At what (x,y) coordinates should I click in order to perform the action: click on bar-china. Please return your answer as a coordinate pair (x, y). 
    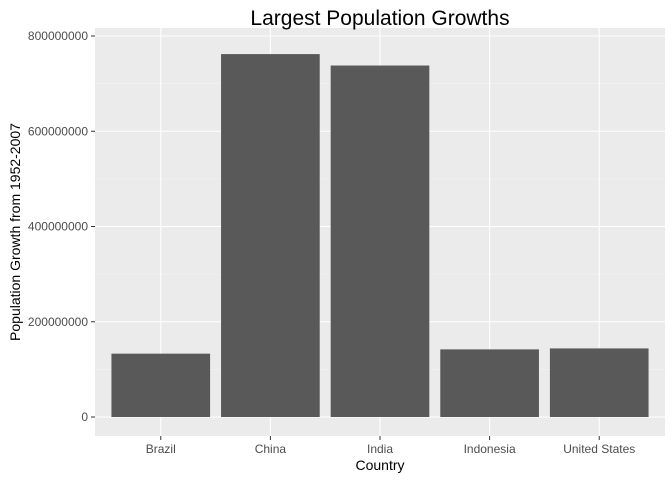
    Looking at the image, I should click on (270, 235).